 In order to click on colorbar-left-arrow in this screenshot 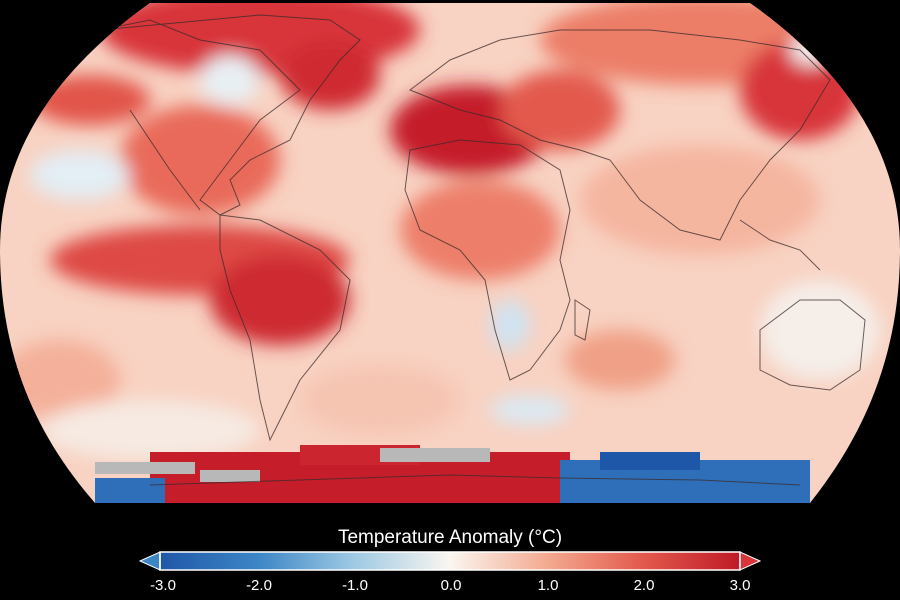, I will do `click(149, 561)`.